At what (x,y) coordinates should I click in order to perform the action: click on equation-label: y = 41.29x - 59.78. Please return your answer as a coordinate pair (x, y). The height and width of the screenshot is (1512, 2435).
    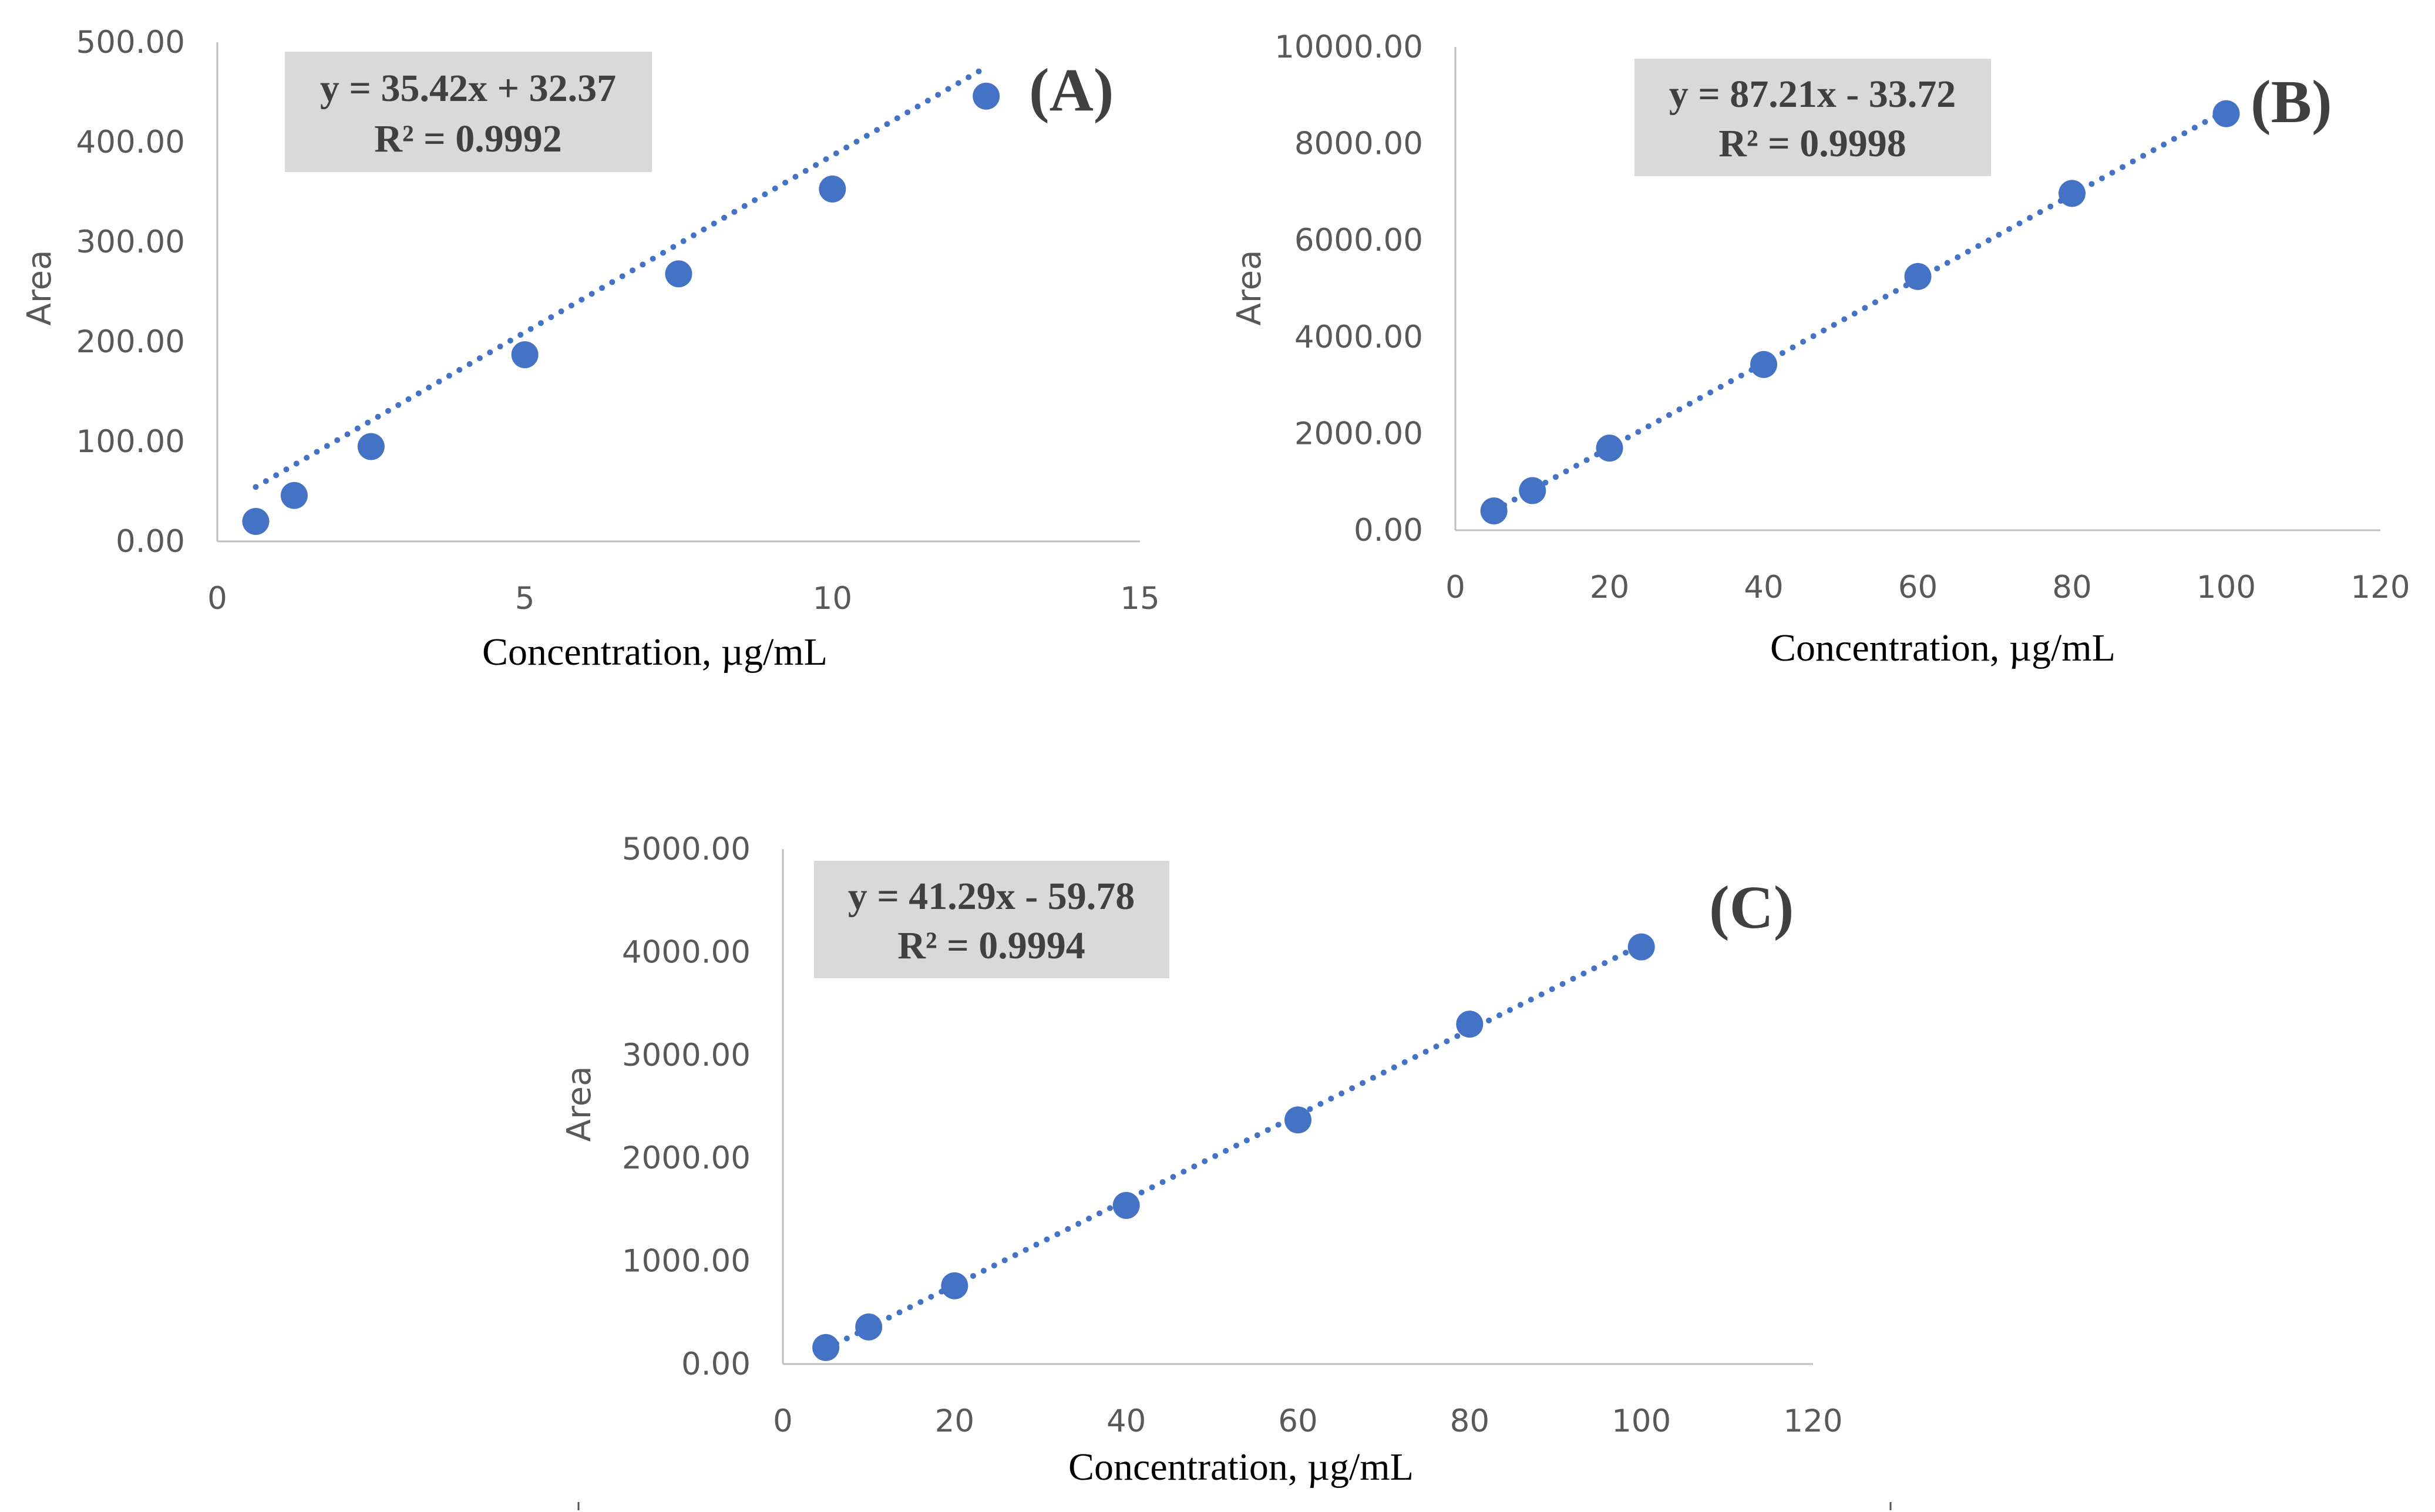
    Looking at the image, I should click on (992, 896).